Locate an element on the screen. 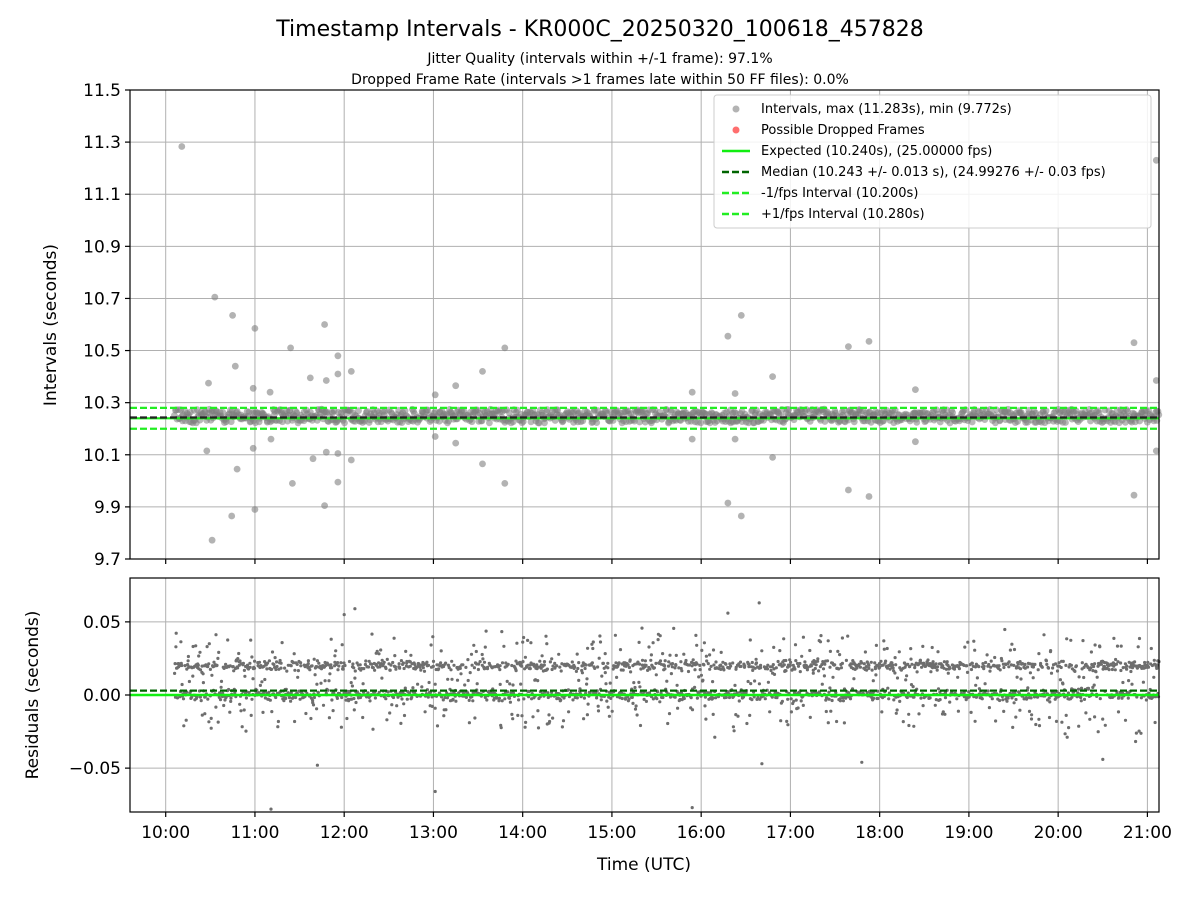 This screenshot has width=1200, height=900. residual-extreme-point is located at coordinates (355, 609).